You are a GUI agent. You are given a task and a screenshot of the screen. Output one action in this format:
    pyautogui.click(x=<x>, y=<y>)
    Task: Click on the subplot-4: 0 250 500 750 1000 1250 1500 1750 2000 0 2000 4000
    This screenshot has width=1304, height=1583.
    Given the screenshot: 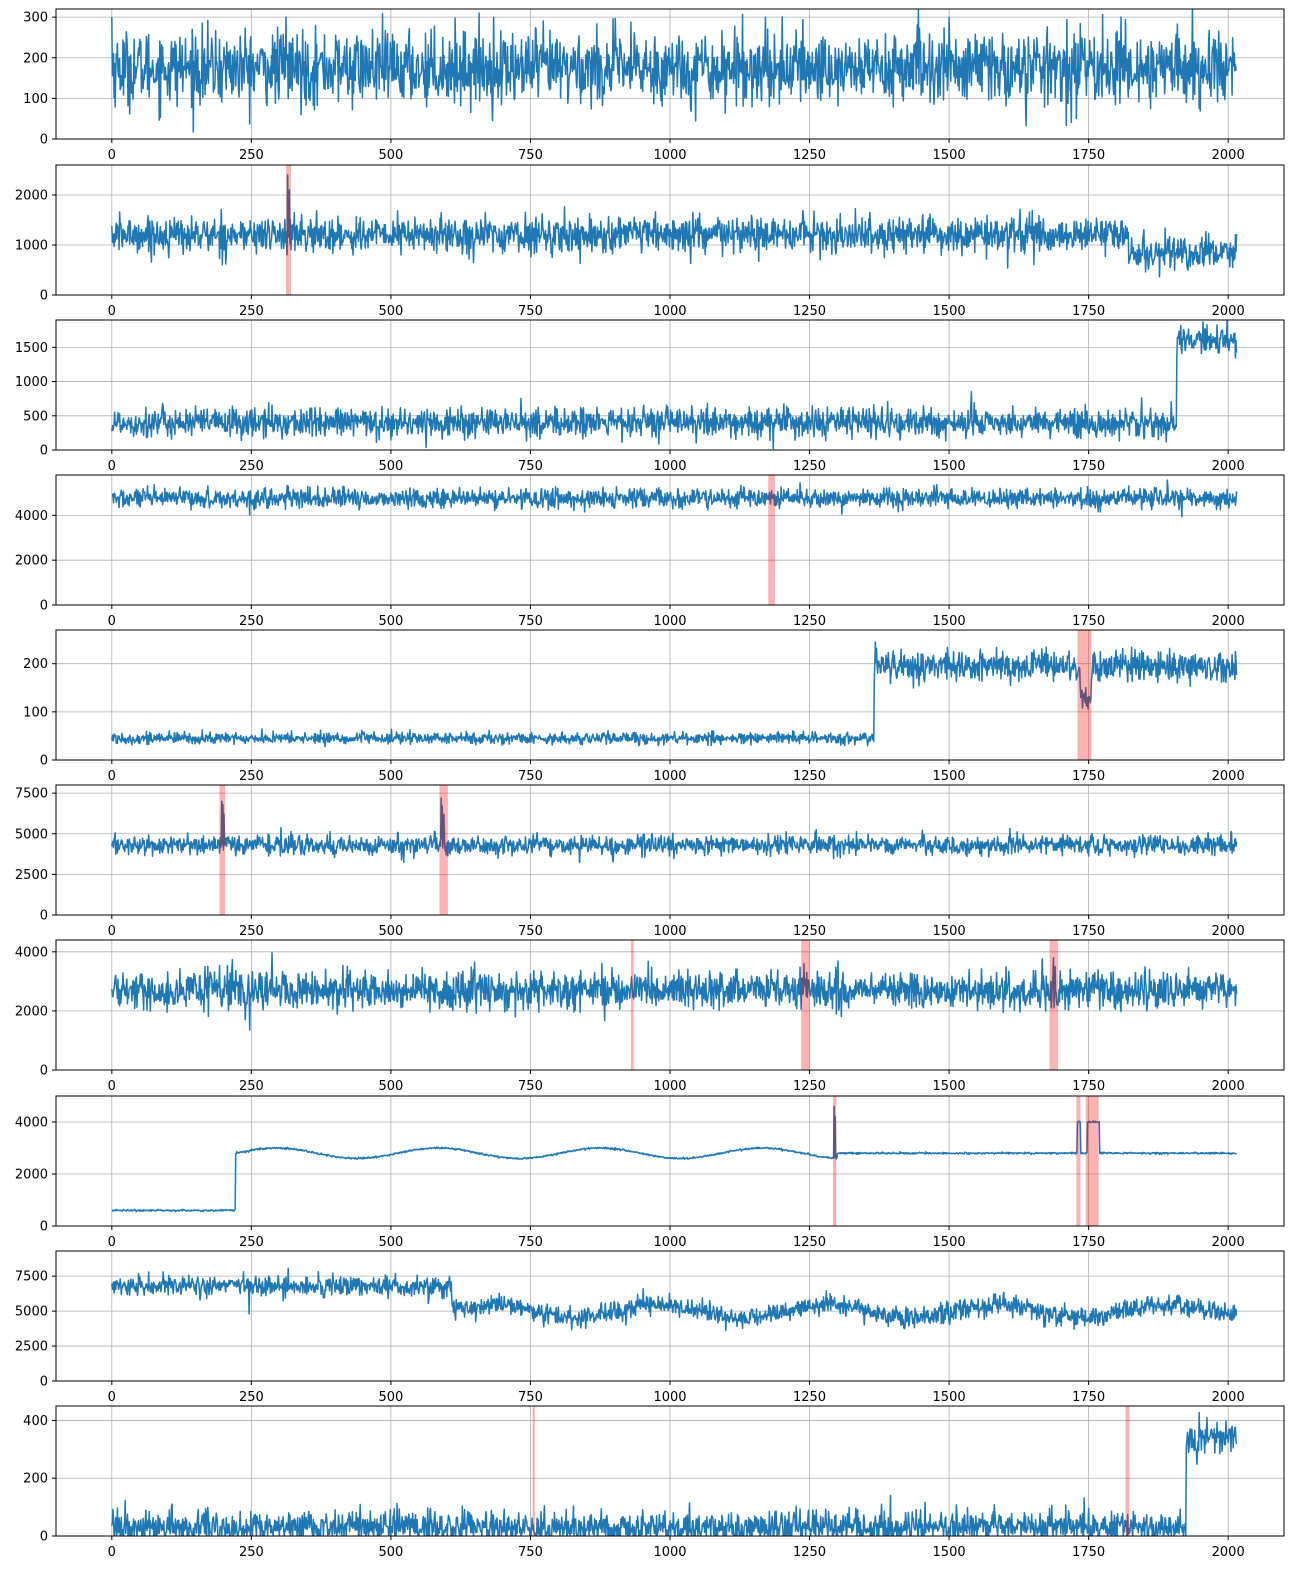 What is the action you would take?
    pyautogui.click(x=650, y=551)
    